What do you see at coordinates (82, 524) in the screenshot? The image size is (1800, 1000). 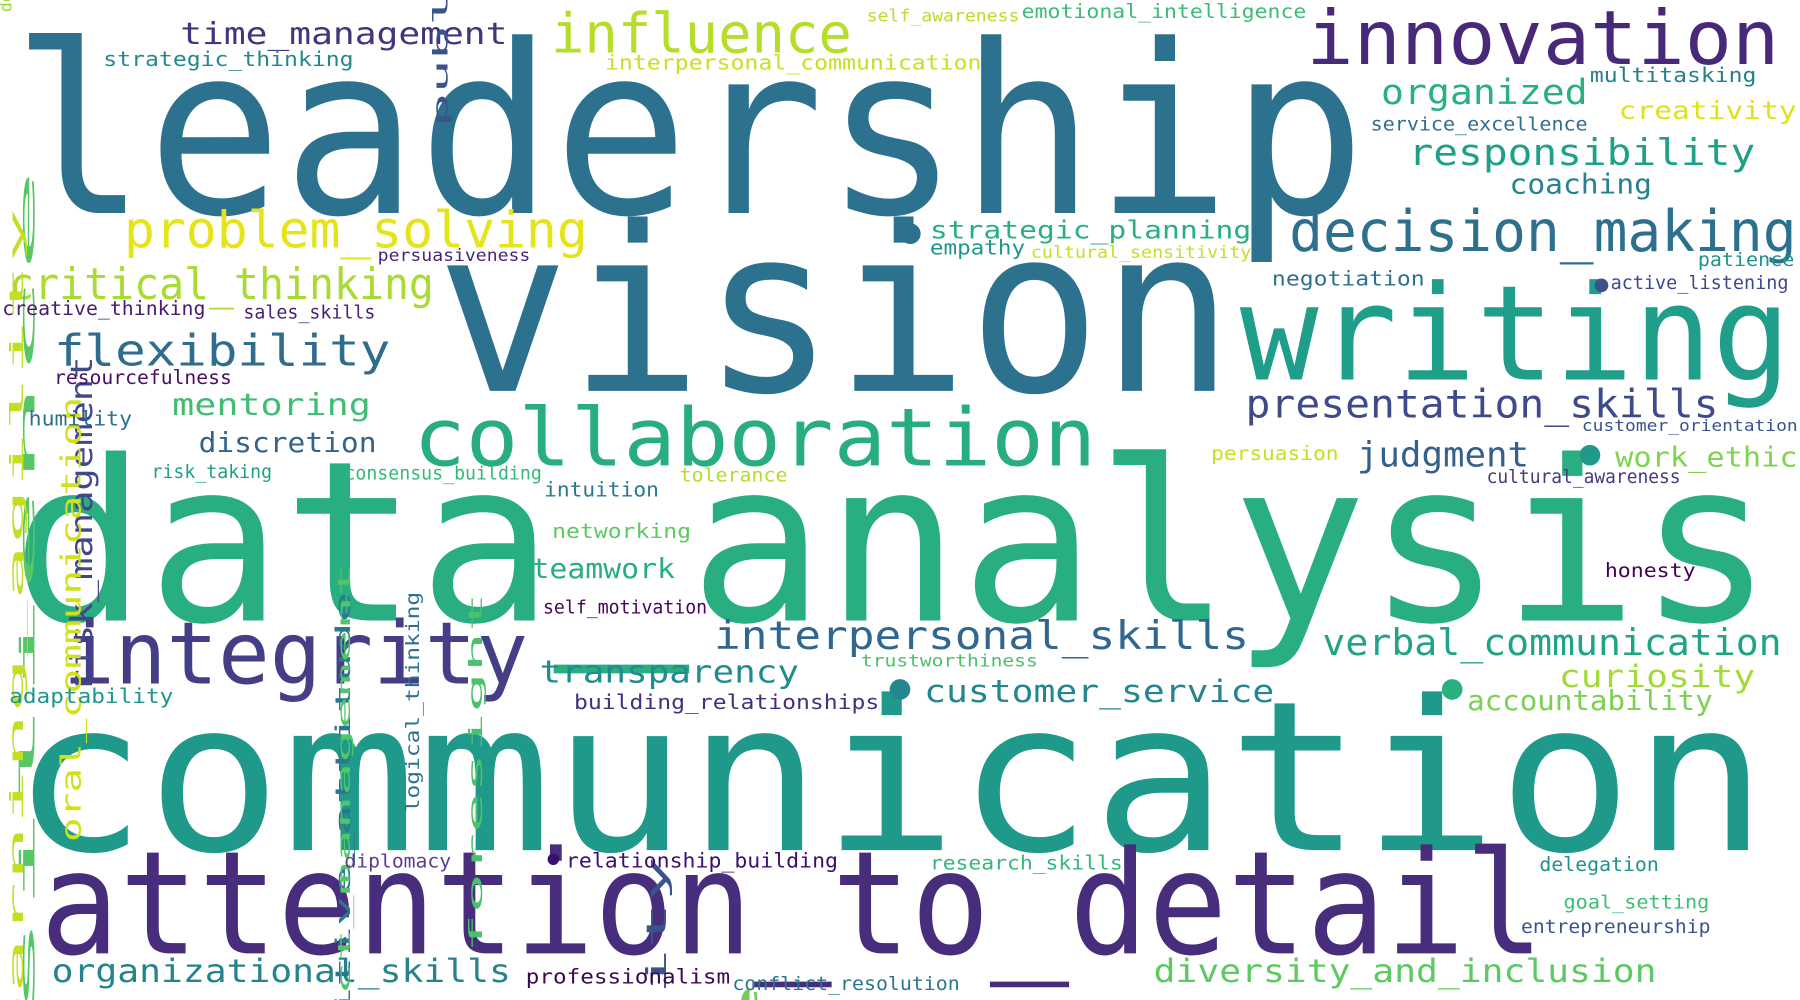 I see `word-risk-management: risk_management` at bounding box center [82, 524].